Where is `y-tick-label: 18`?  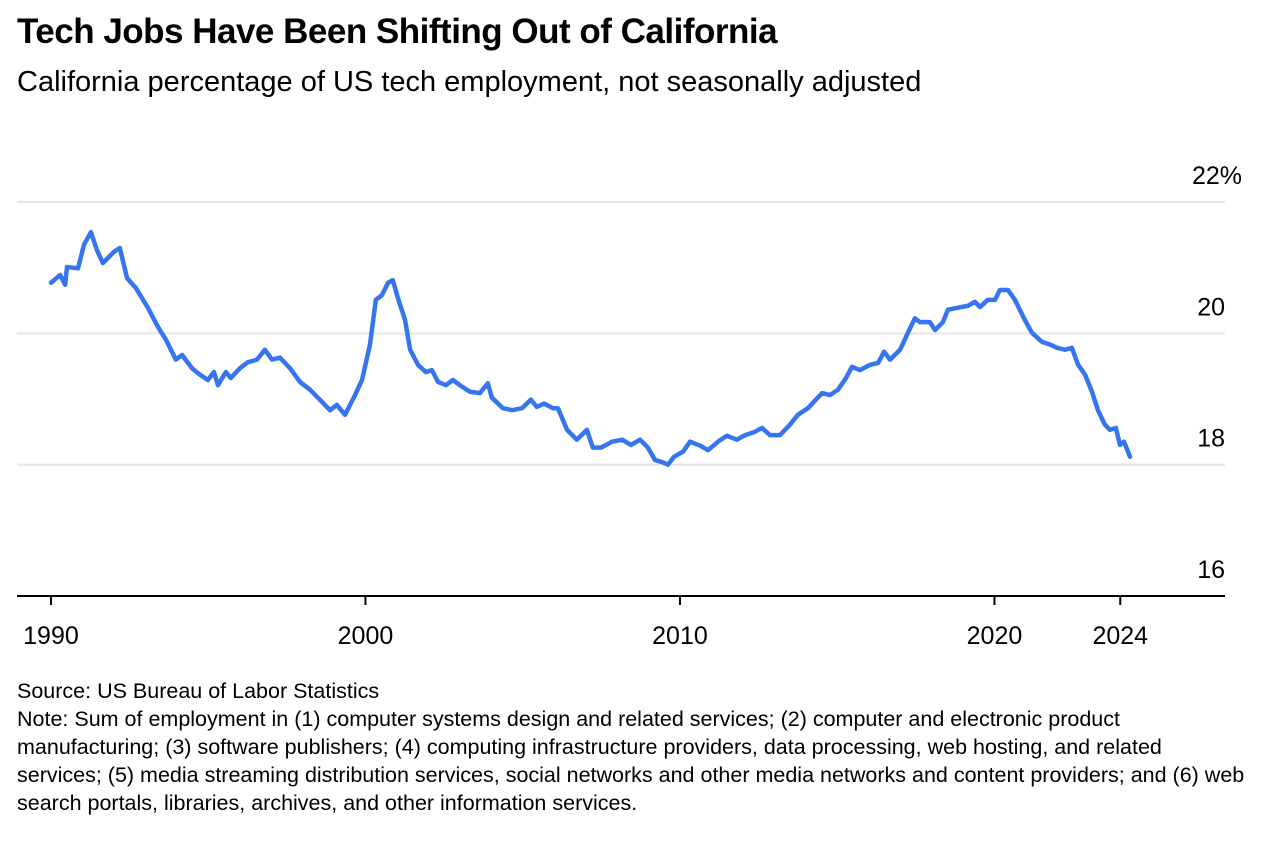 y-tick-label: 18 is located at coordinates (1211, 439).